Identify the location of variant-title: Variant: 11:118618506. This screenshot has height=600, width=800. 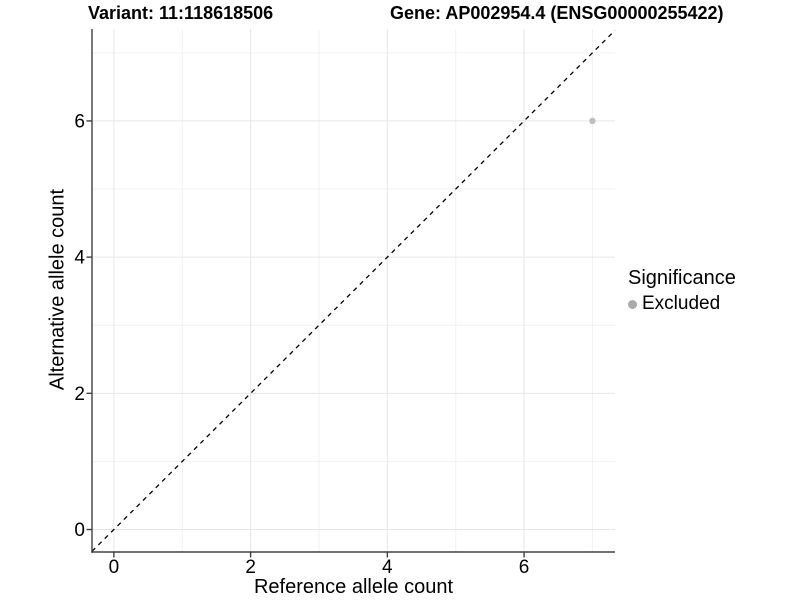
(181, 13).